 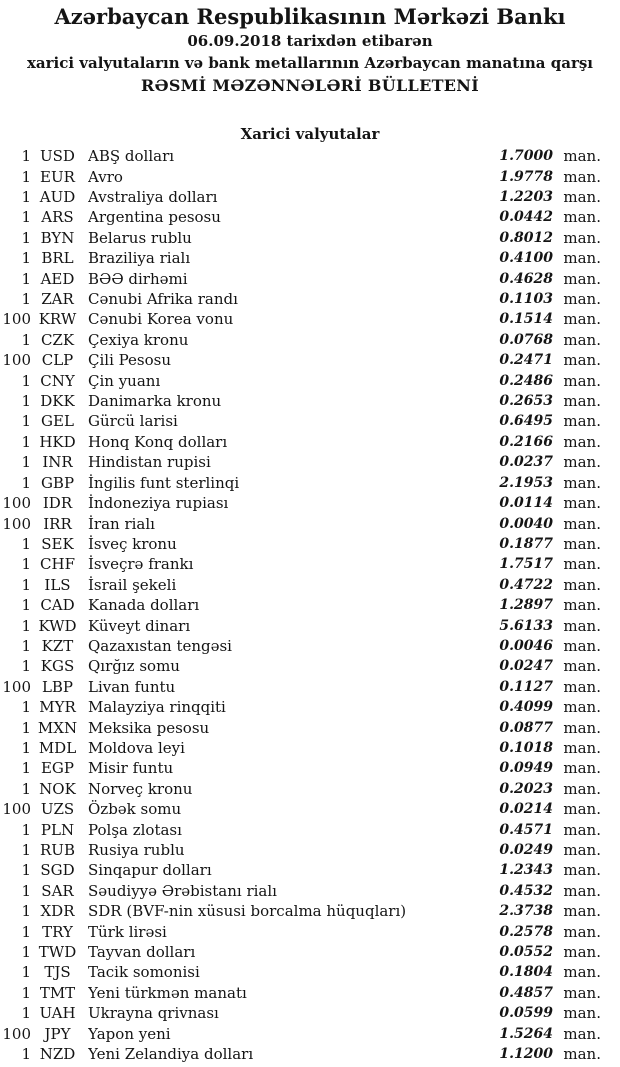 What do you see at coordinates (310, 829) in the screenshot?
I see `rate-row: 1 PLN Polşa zlotası 0.4571 man.` at bounding box center [310, 829].